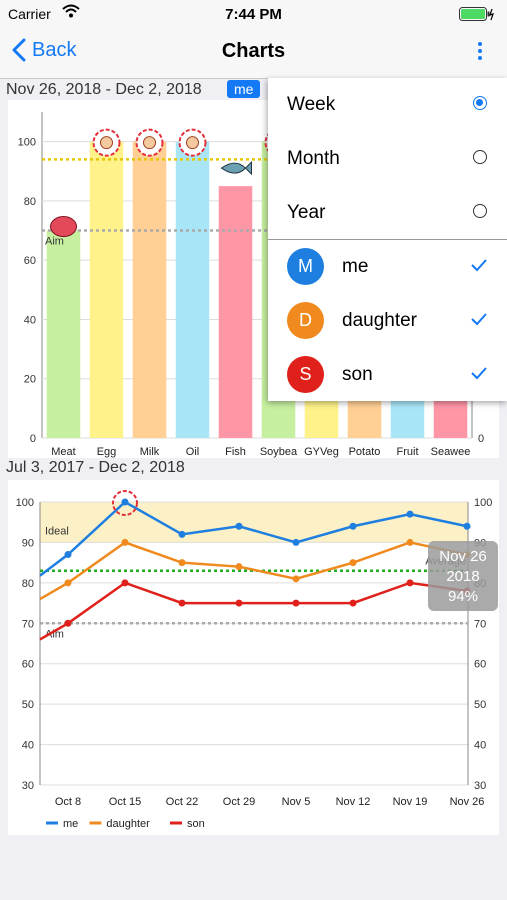  Describe the element at coordinates (480, 624) in the screenshot. I see `y-tick-label-right: 70` at that location.